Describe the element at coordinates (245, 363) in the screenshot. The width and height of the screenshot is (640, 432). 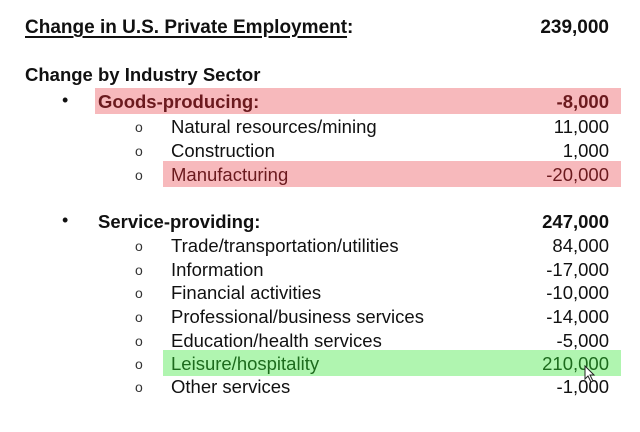
I see `sector-label: Leisure/hospitality` at that location.